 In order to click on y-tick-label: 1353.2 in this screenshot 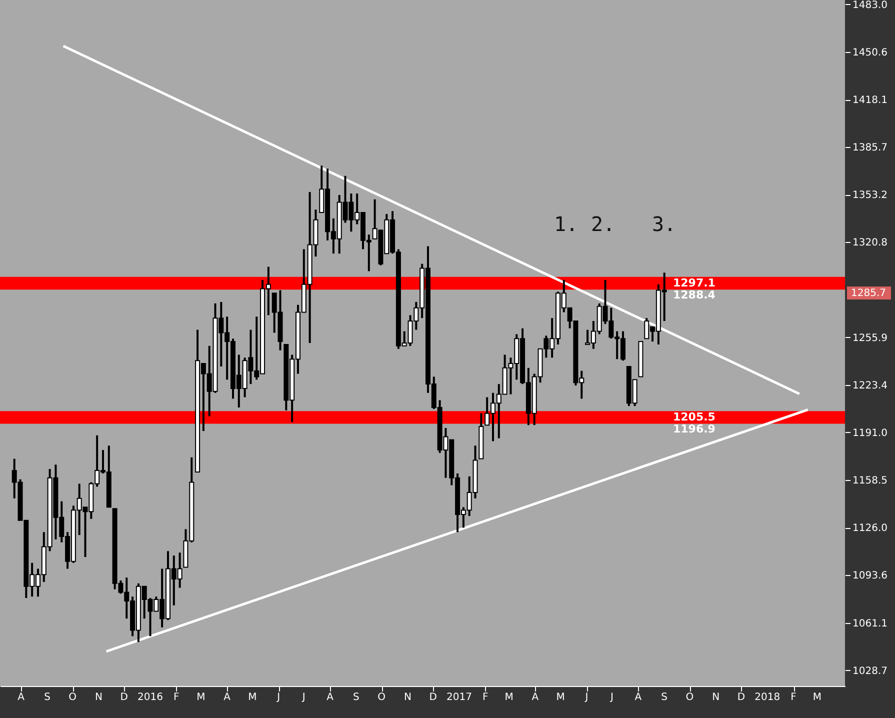, I will do `click(870, 196)`.